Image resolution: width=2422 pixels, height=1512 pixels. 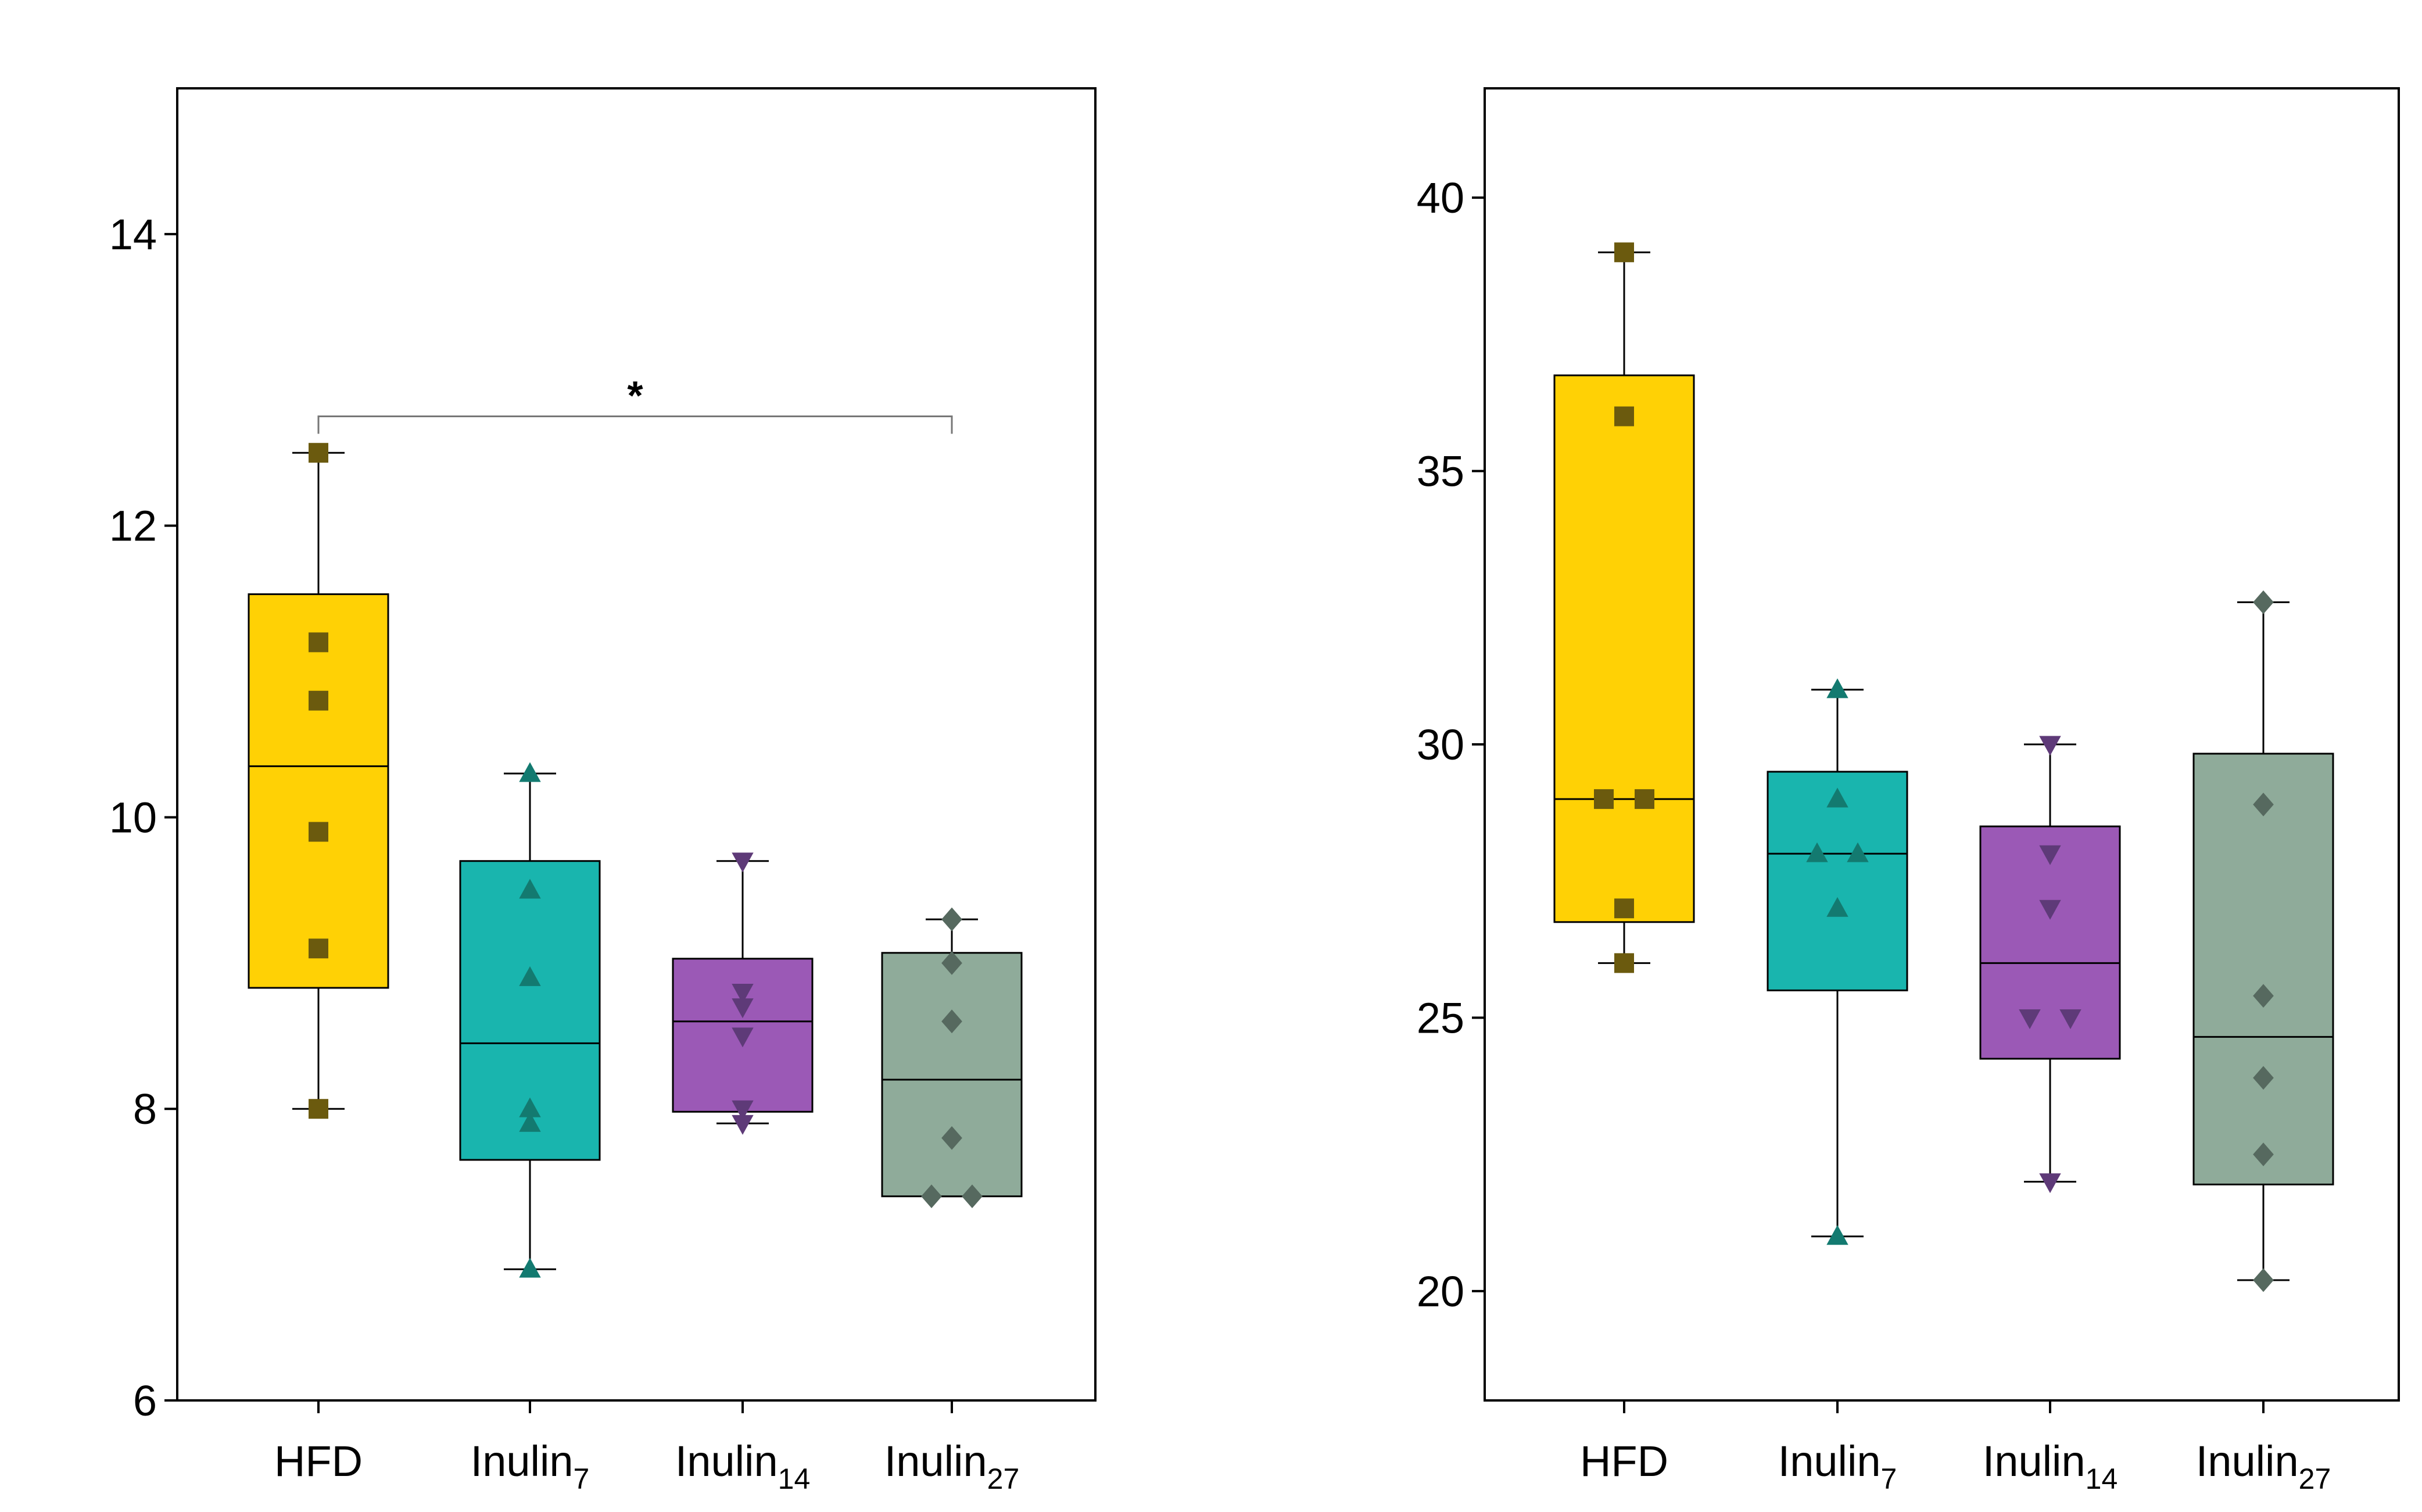 What do you see at coordinates (133, 526) in the screenshot?
I see `y-tick-label: 12` at bounding box center [133, 526].